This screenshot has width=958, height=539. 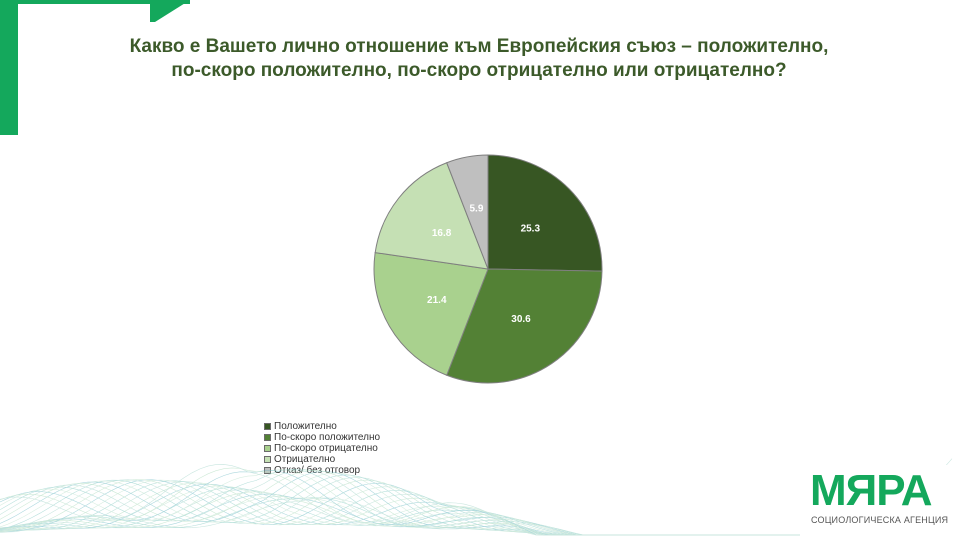 What do you see at coordinates (437, 300) in the screenshot?
I see `pie-label-3: 21.4` at bounding box center [437, 300].